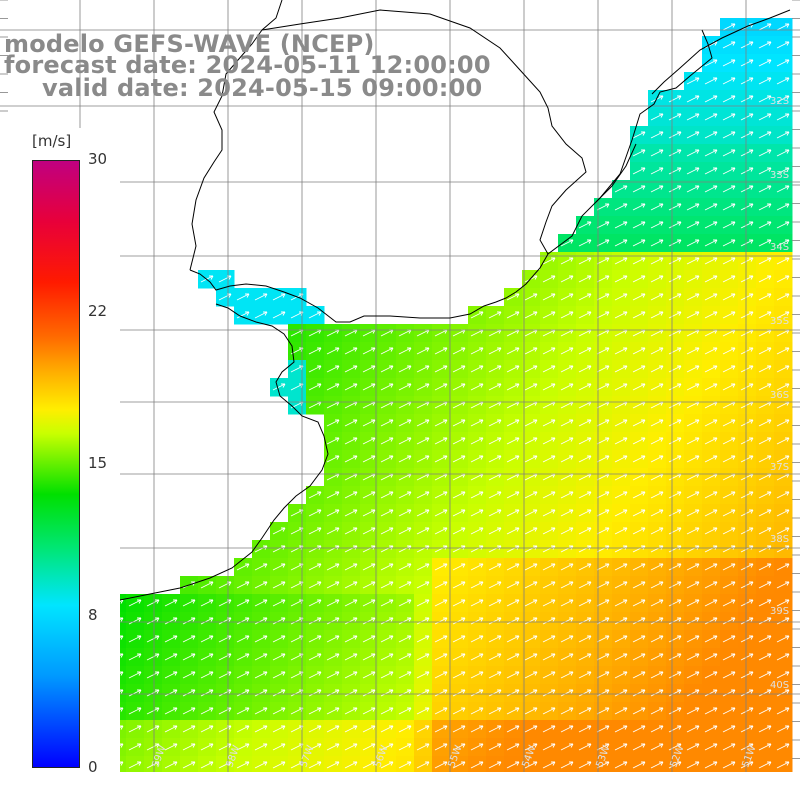 The height and width of the screenshot is (800, 800). What do you see at coordinates (721, 52) in the screenshot?
I see `lagoon-shore` at bounding box center [721, 52].